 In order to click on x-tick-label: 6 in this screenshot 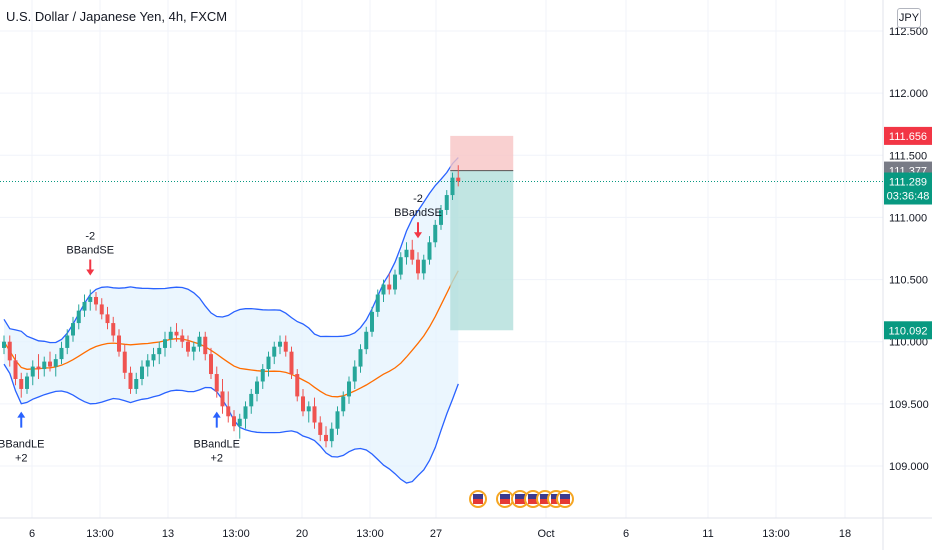, I will do `click(626, 534)`.